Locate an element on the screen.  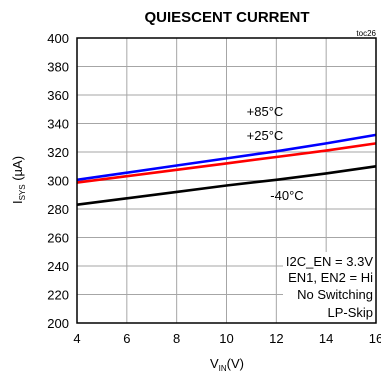
y-tick-label-4: 280 is located at coordinates (58, 209).